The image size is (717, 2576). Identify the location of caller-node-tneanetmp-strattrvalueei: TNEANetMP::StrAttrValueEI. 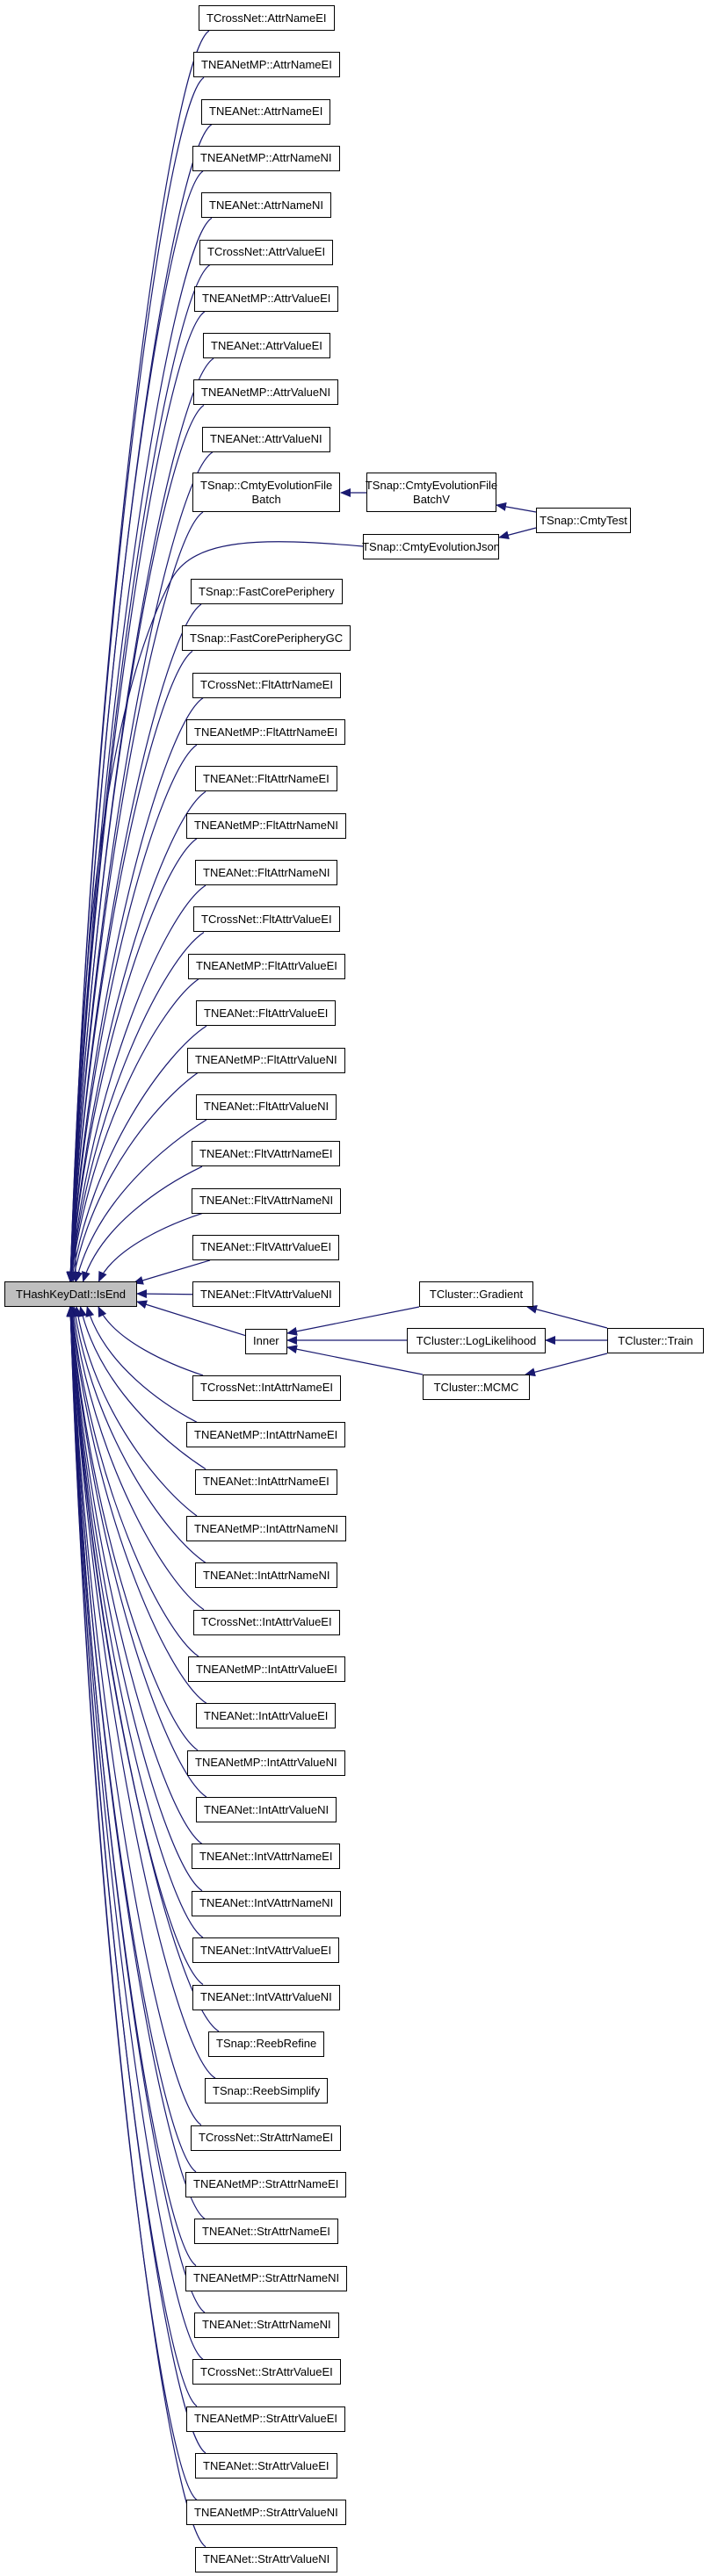
(266, 2419).